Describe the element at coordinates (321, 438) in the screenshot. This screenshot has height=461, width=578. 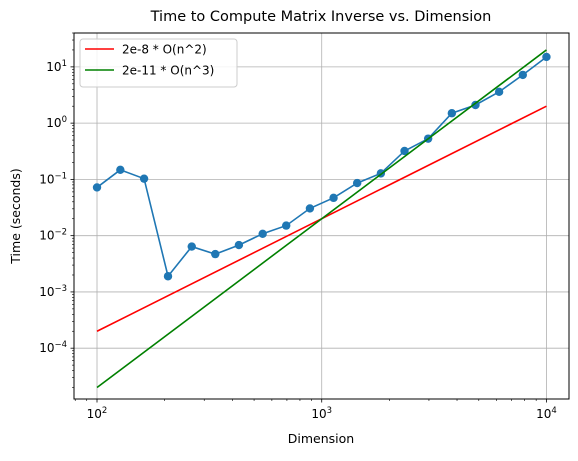
I see `x-axis-label: Dimension` at that location.